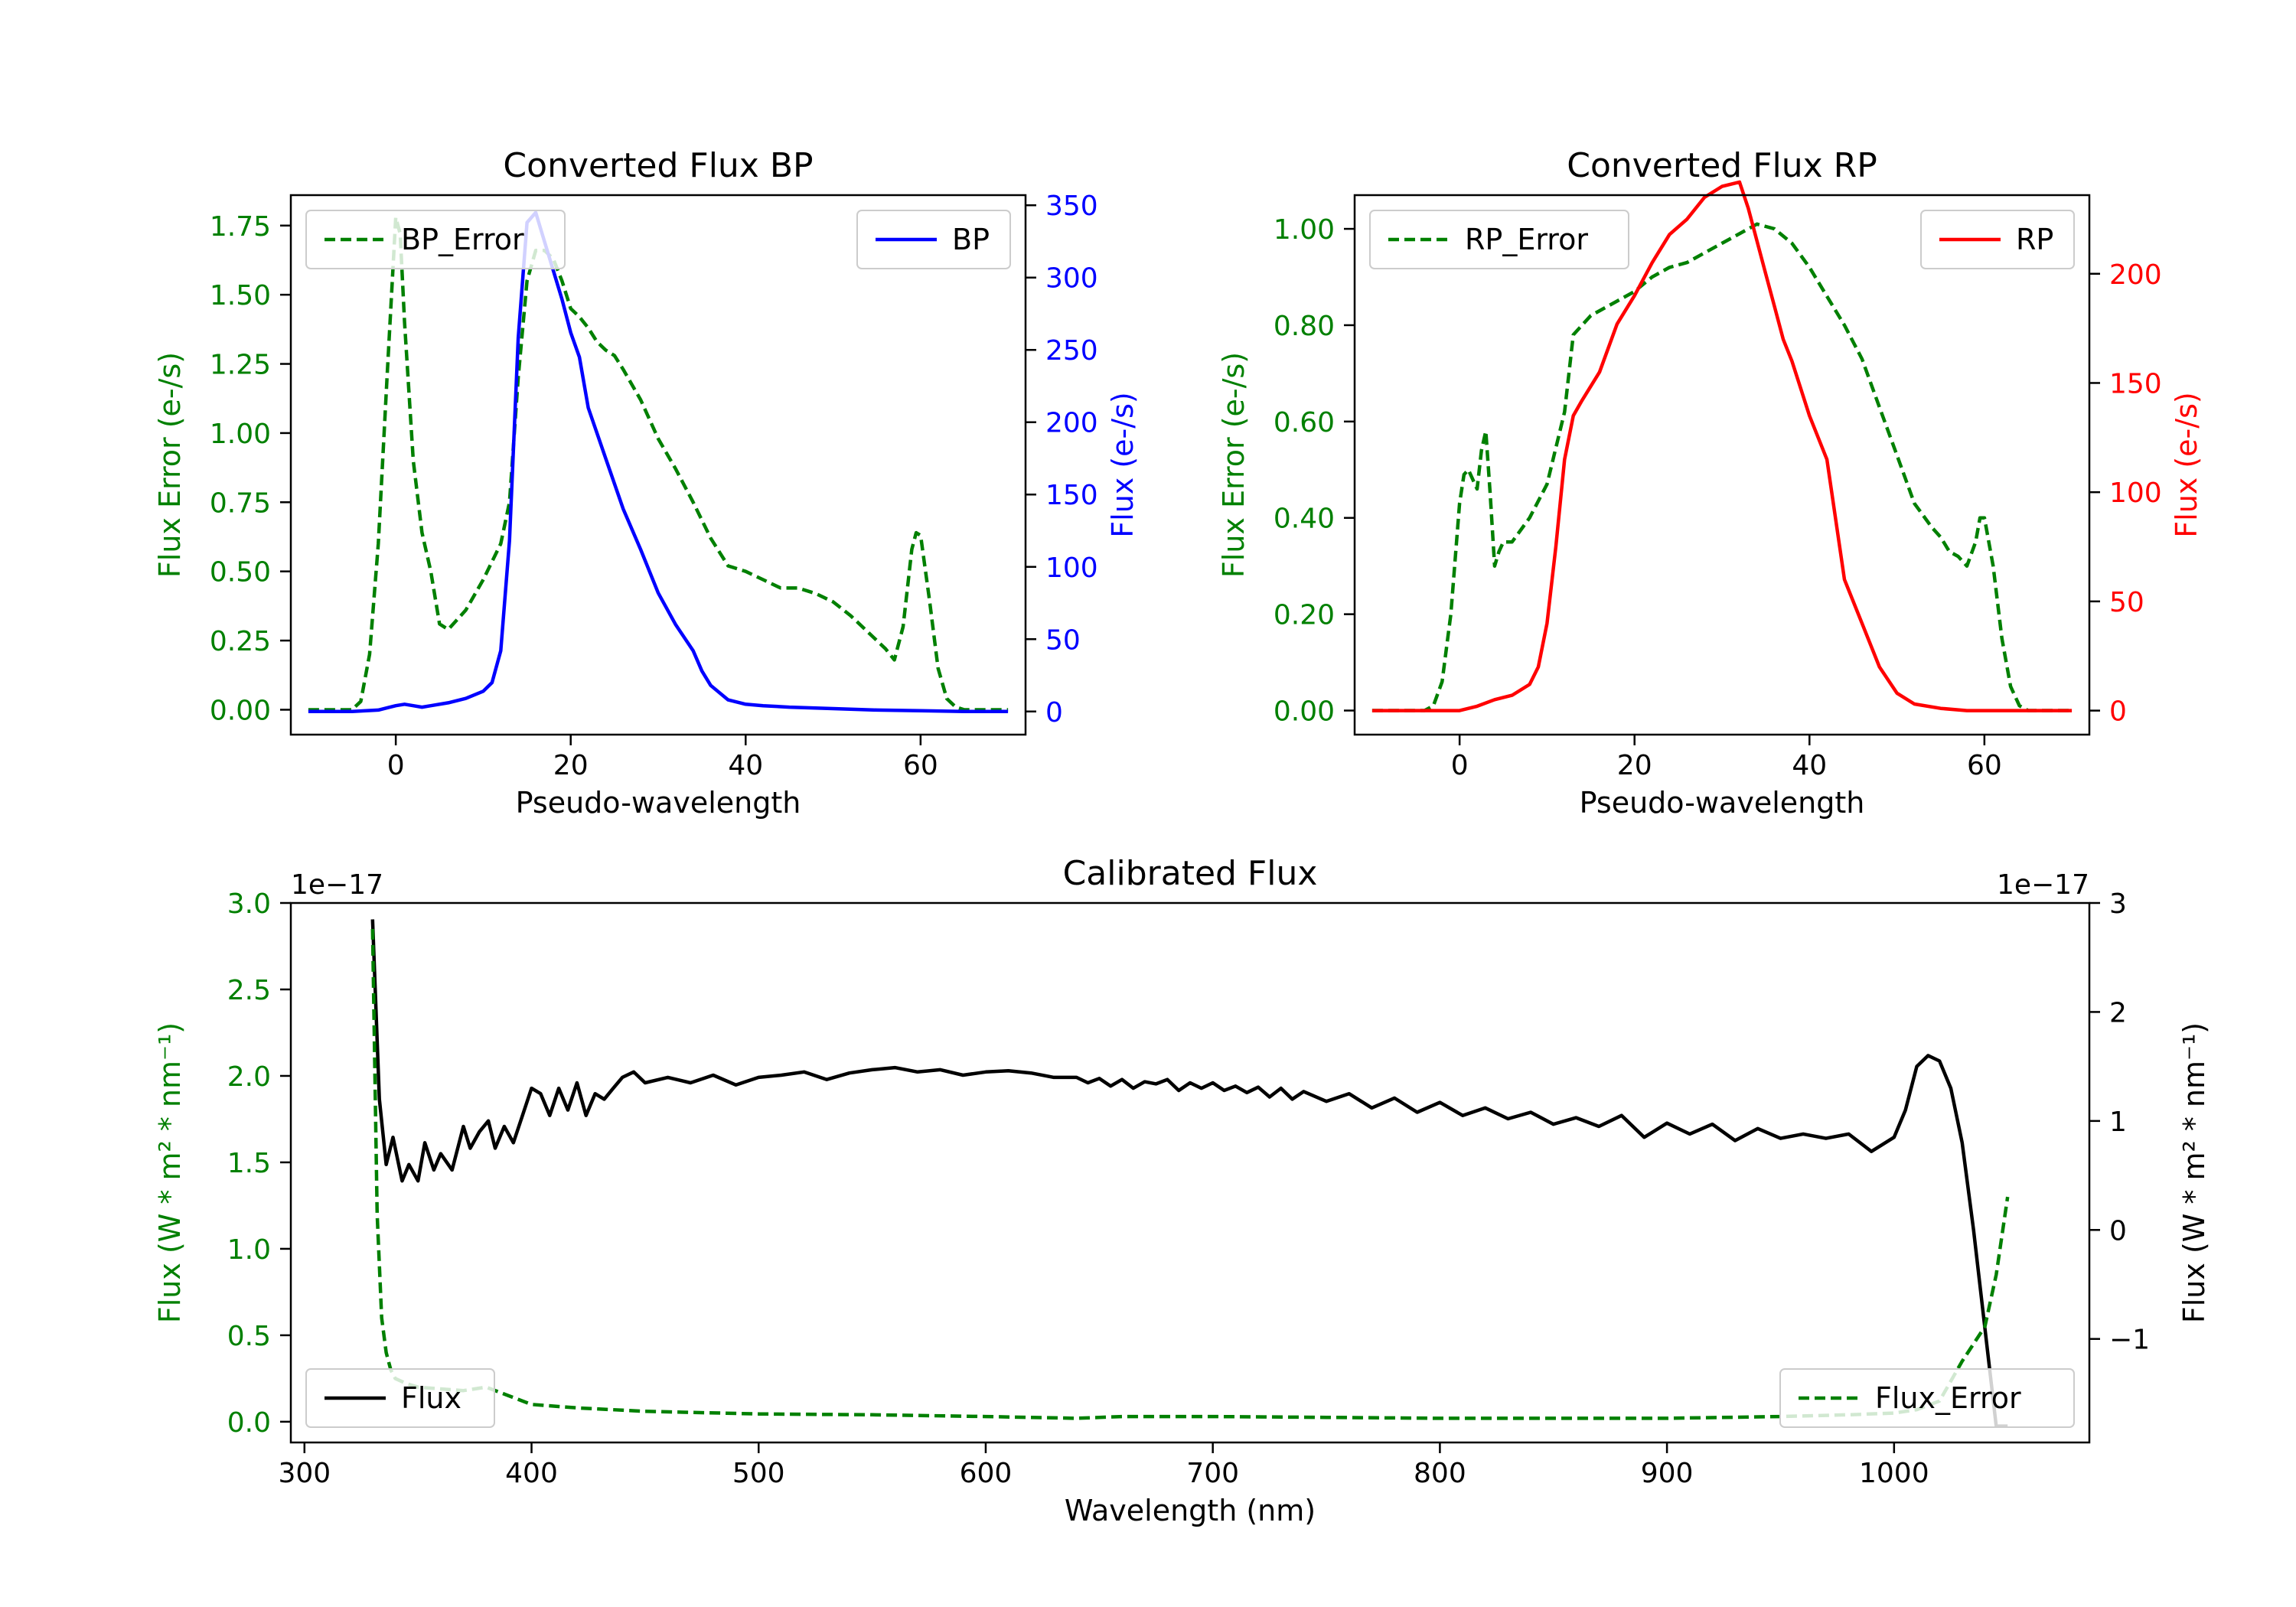 The height and width of the screenshot is (1607, 2296). I want to click on legend-label: BP_Error, so click(462, 239).